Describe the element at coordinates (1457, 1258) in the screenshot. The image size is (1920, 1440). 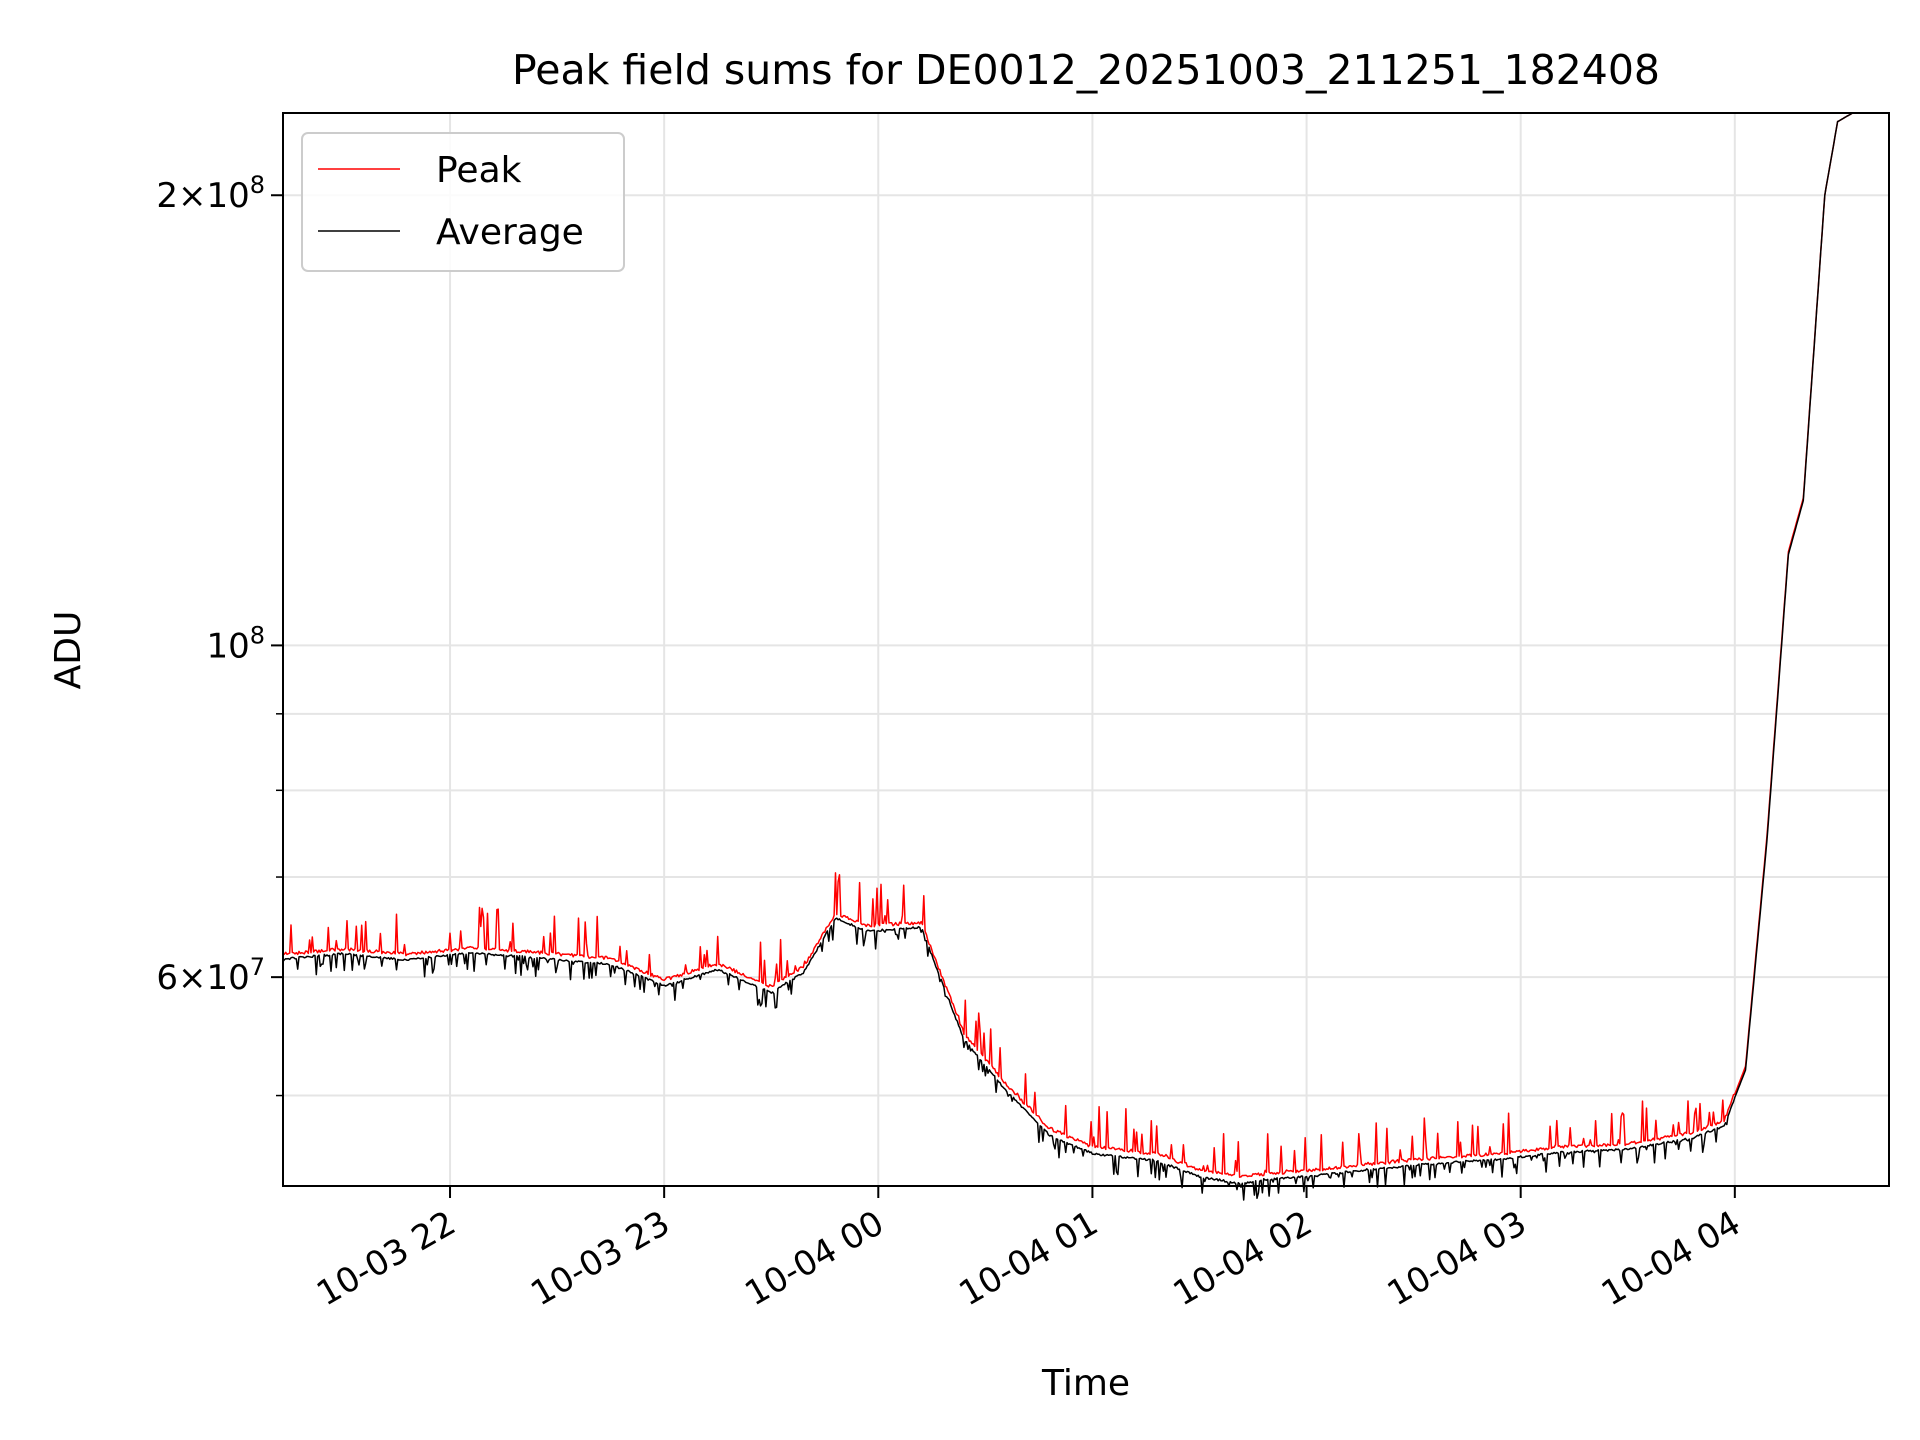
I see `x-tick-label: 10-04 03` at that location.